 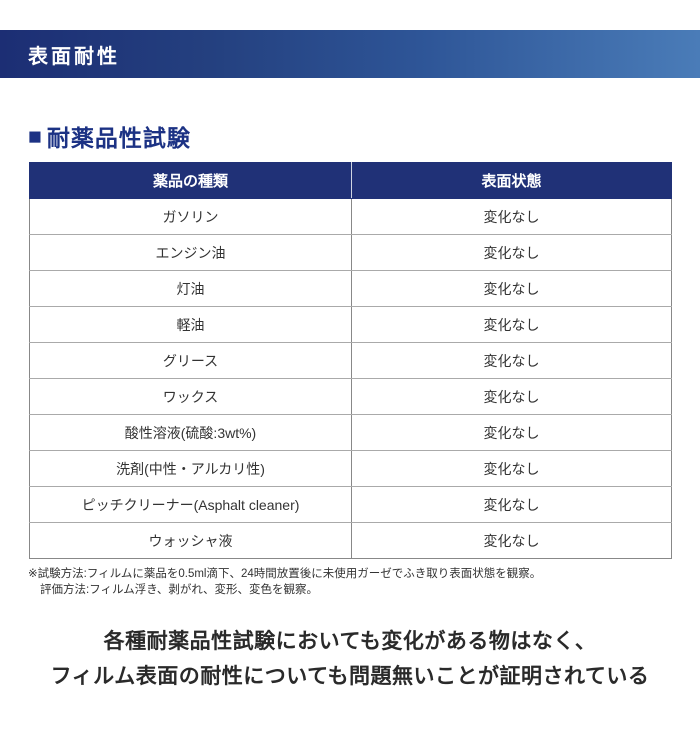 What do you see at coordinates (190, 216) in the screenshot?
I see `chemical-name-cell: ガソリン` at bounding box center [190, 216].